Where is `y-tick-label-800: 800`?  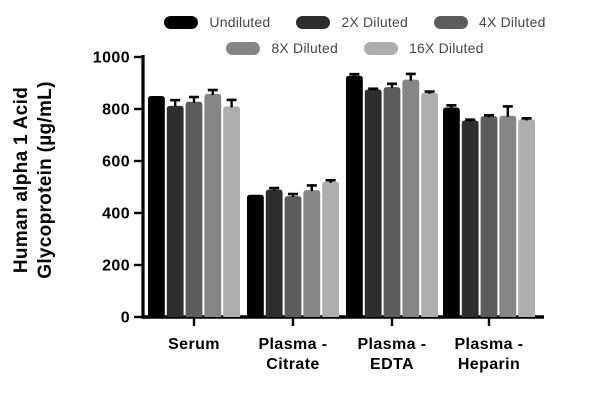
y-tick-label-800: 800 is located at coordinates (116, 110).